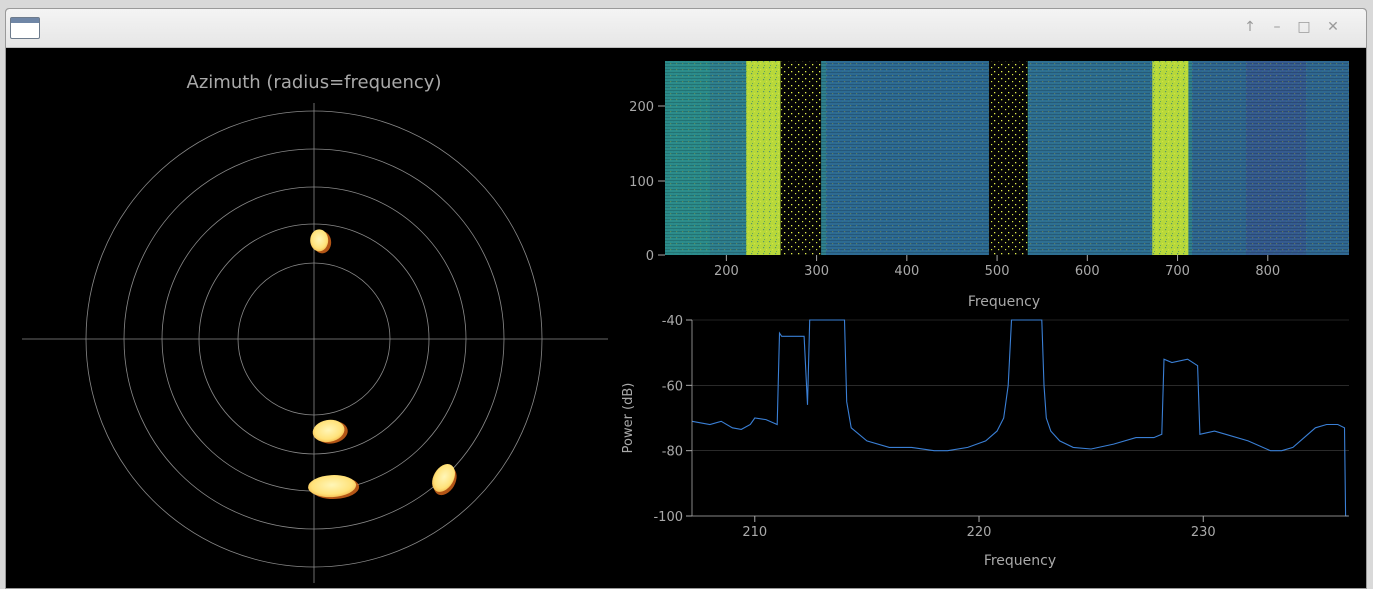 The image size is (1373, 589). I want to click on title-bar: ↑ – □ ✕, so click(686, 28).